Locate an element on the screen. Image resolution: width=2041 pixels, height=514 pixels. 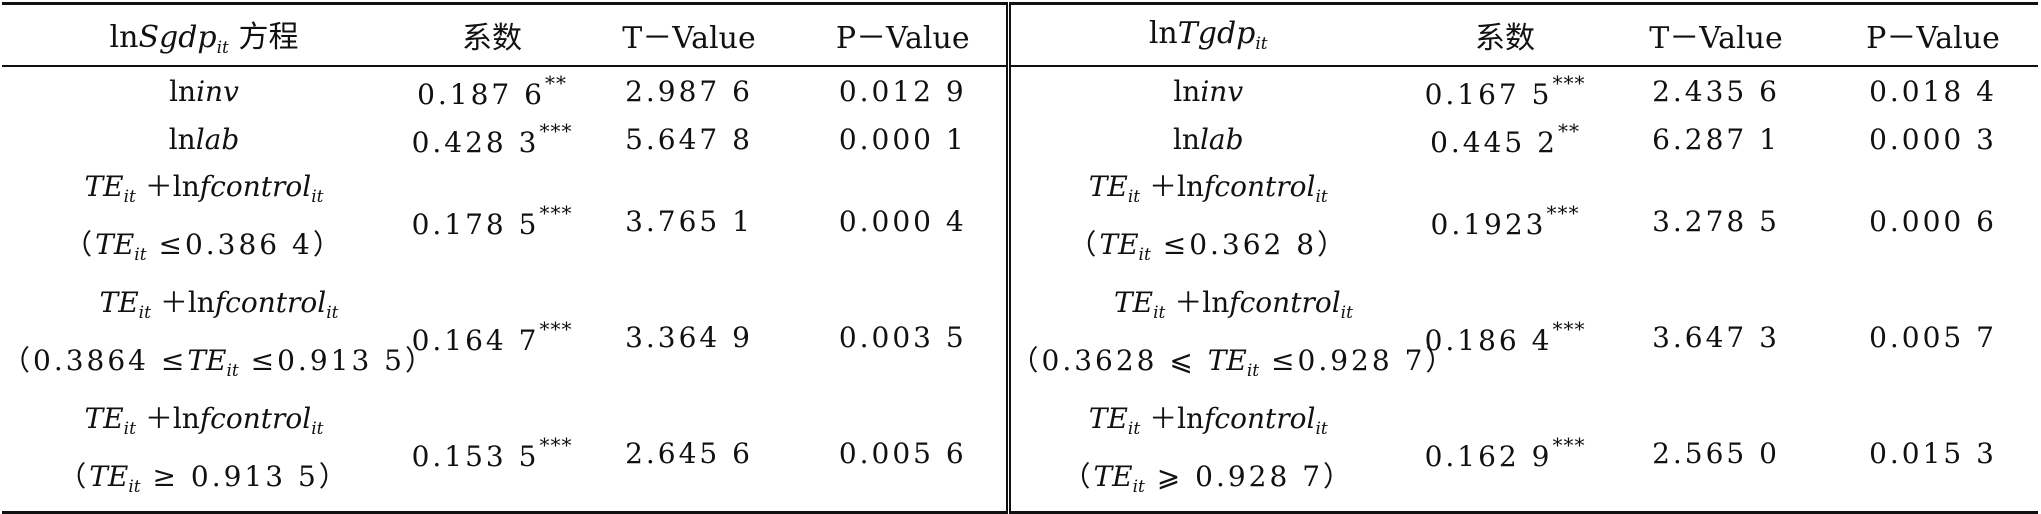
row-label: TEit ＋lnfcontrolit （TEit ≥ 0.913 5） is located at coordinates (204, 454).